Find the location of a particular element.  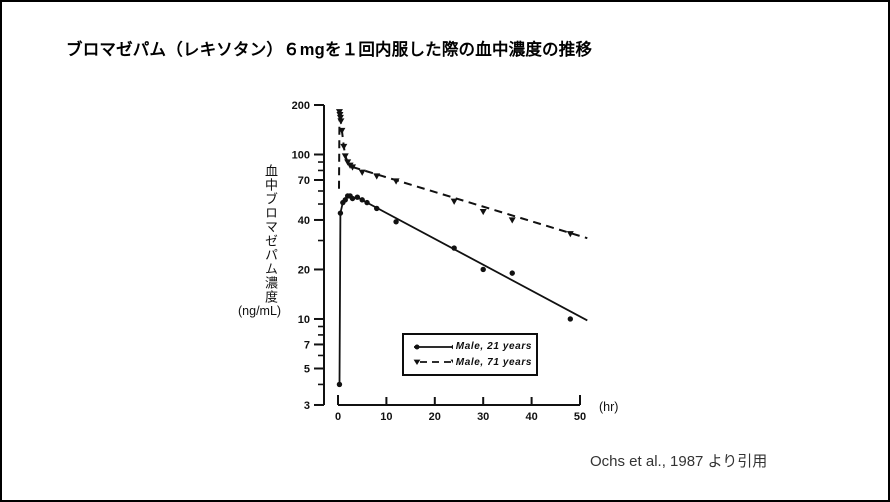

legend-marker-triangle-icon is located at coordinates (417, 362).